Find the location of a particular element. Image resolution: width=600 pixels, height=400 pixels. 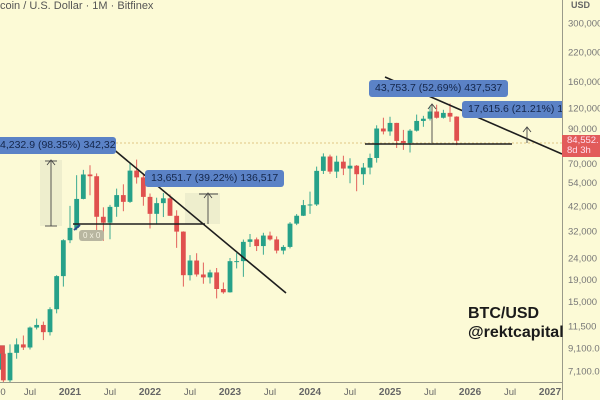

price-tick-label: 9,100.0 is located at coordinates (584, 348).